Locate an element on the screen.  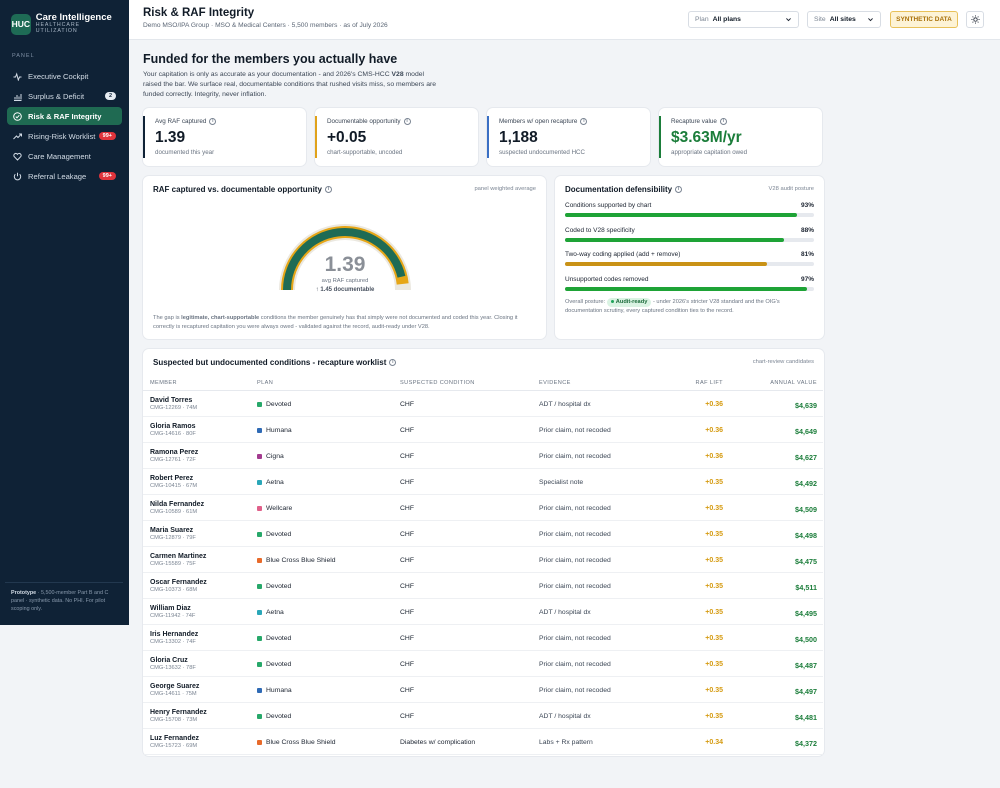
member-name: David Torres is located at coordinates (171, 400).